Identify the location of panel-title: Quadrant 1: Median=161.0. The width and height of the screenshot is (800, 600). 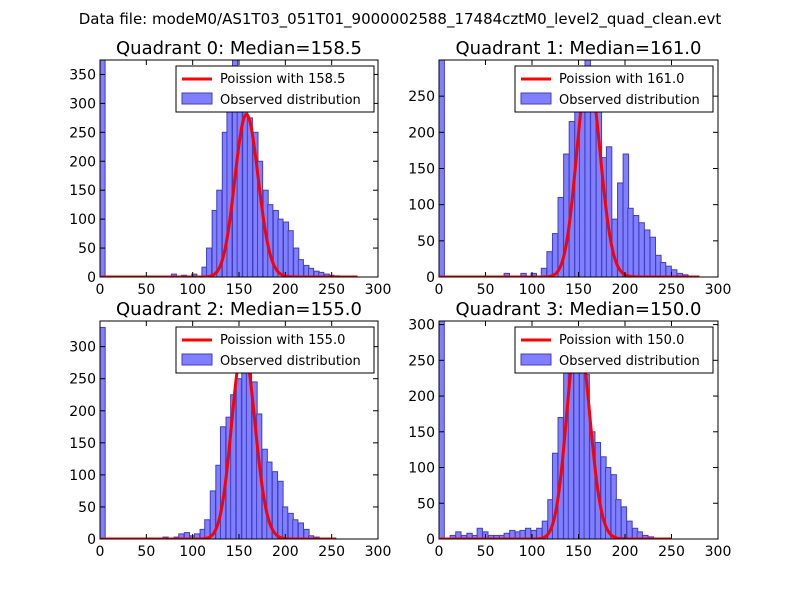
(579, 48).